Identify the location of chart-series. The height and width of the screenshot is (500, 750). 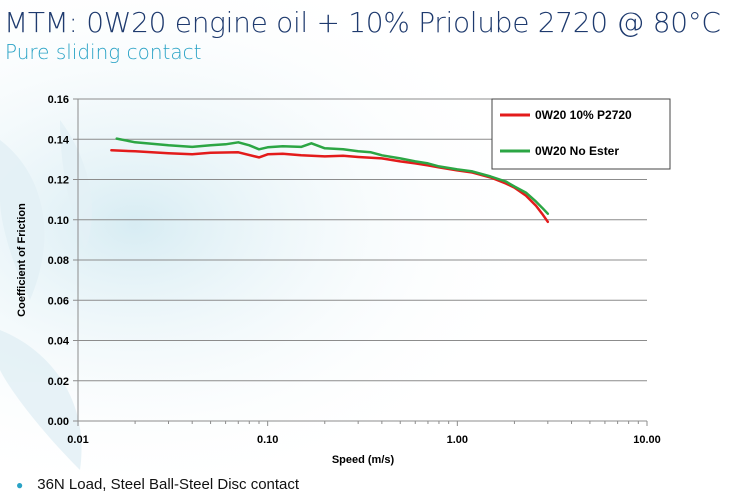
(330, 180).